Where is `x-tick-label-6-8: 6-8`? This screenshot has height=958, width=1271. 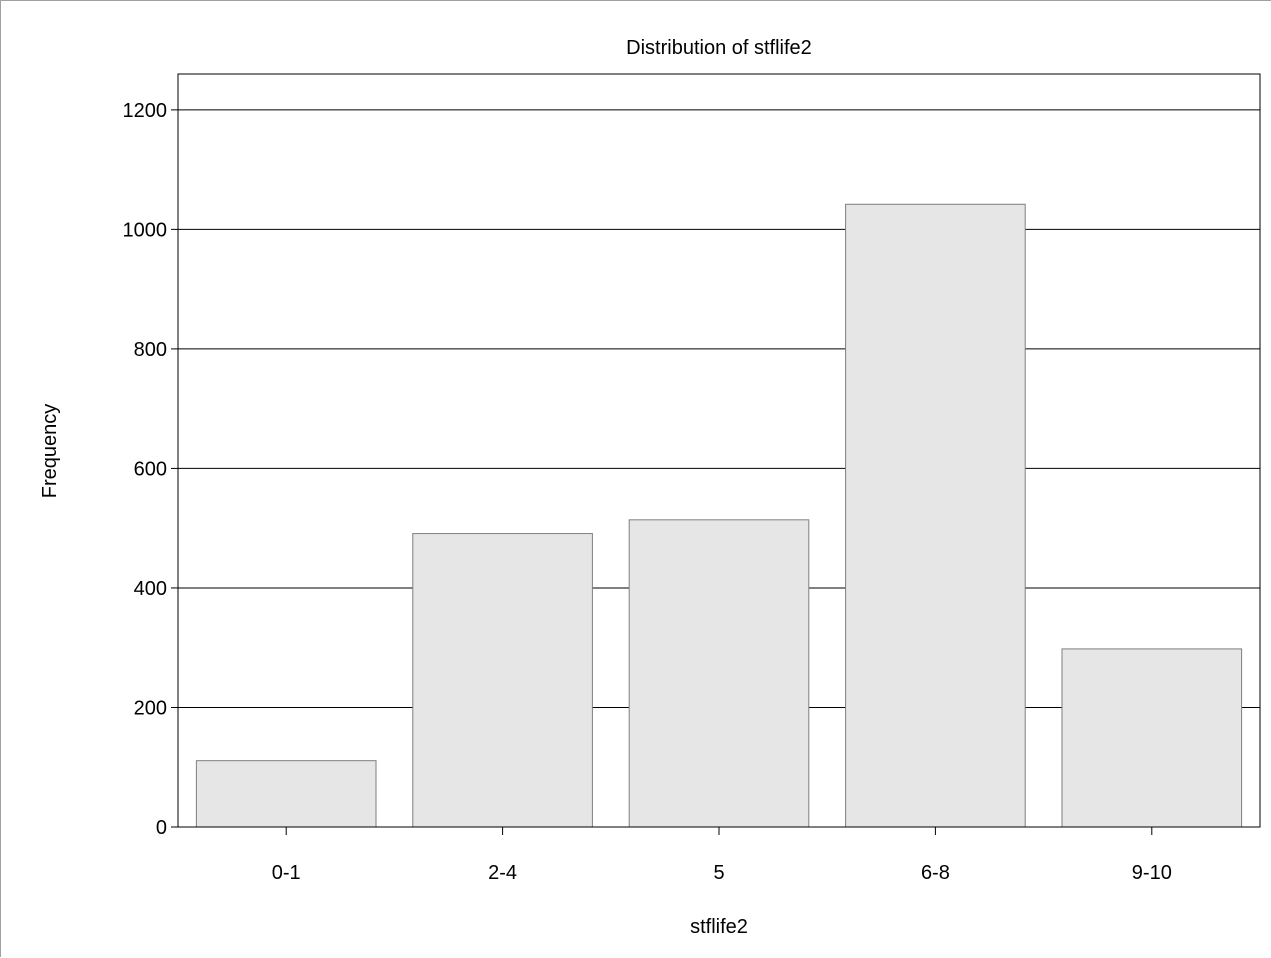 x-tick-label-6-8: 6-8 is located at coordinates (935, 873).